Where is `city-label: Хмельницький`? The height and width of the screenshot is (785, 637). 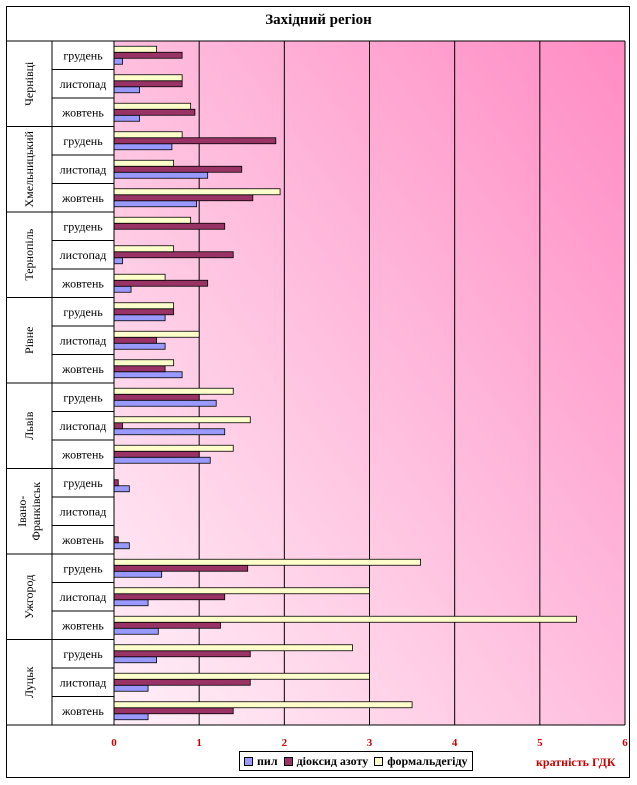
city-label: Хмельницький is located at coordinates (29, 168).